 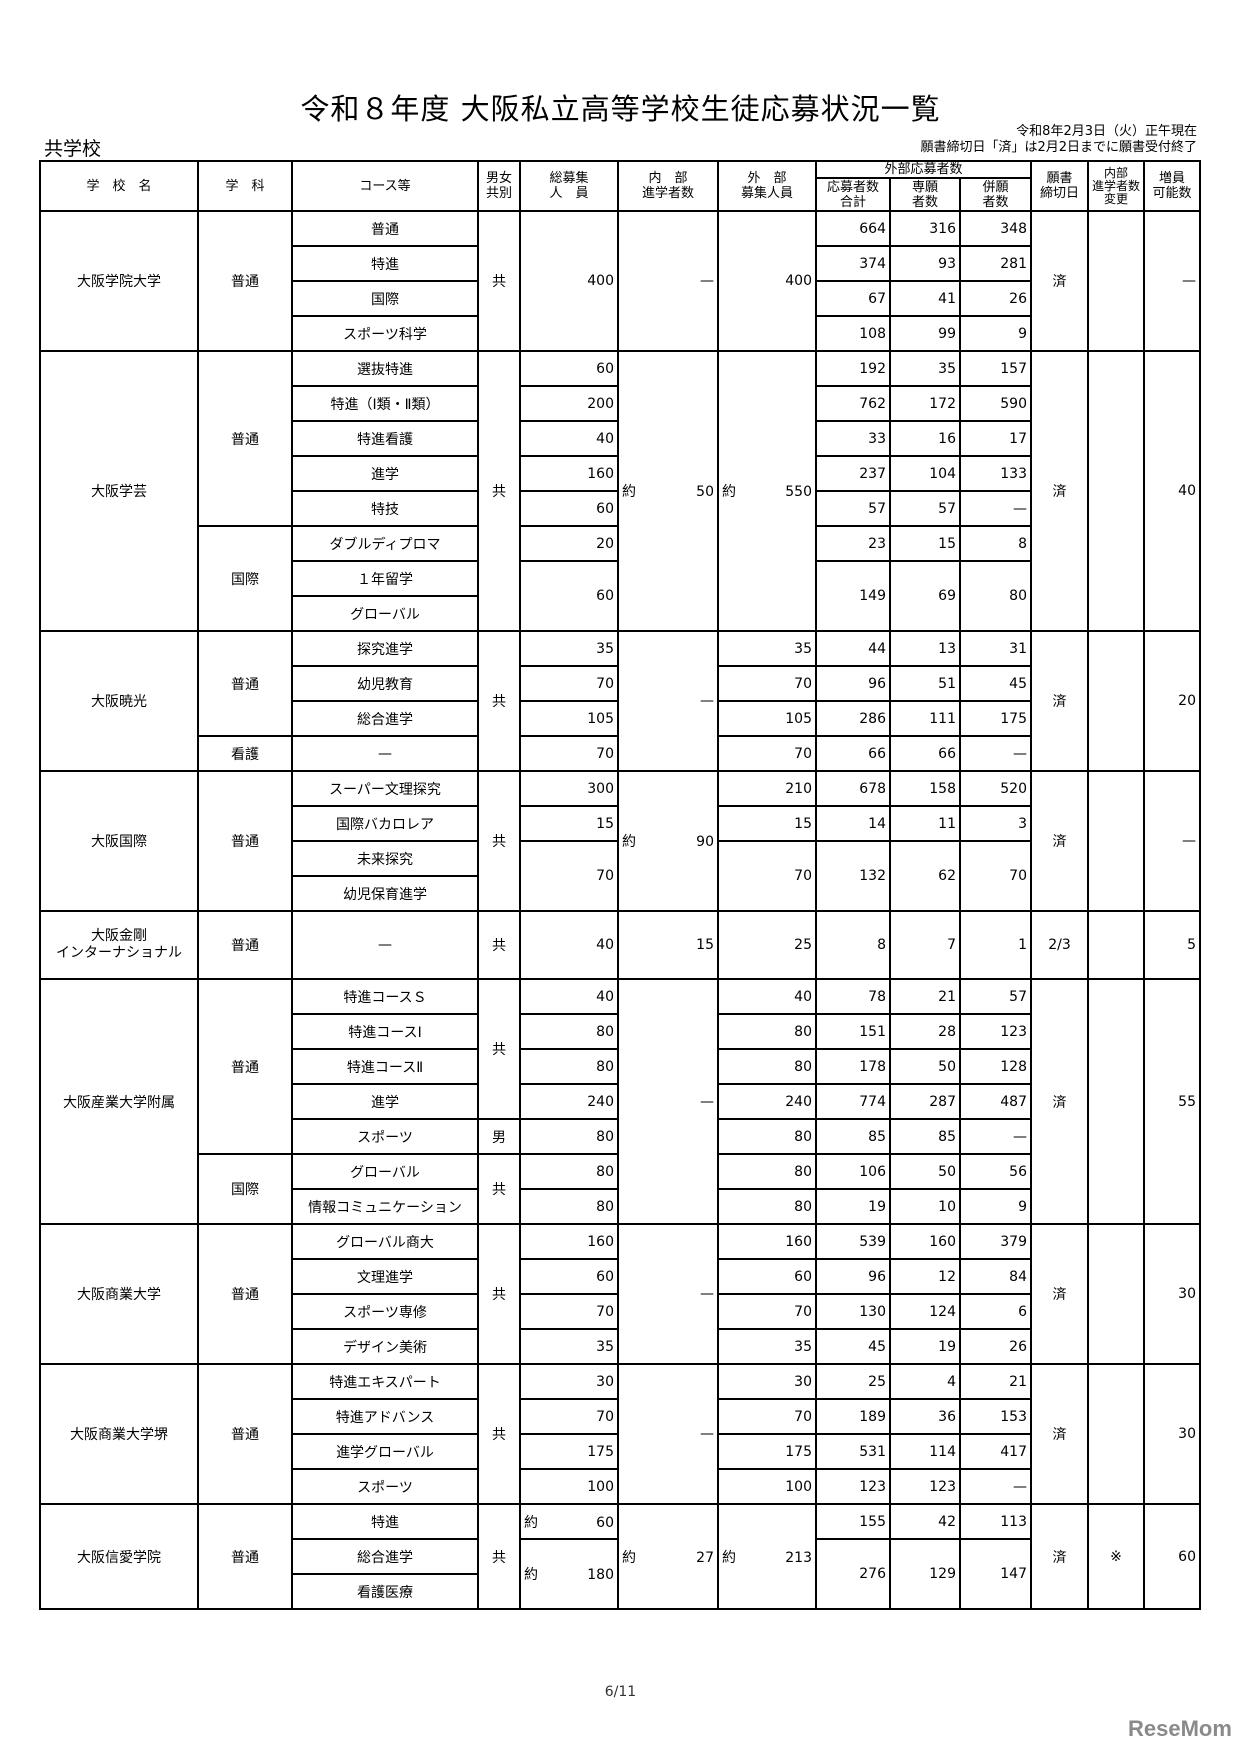 What do you see at coordinates (853, 1574) in the screenshot?
I see `applicants-total-cell: 276` at bounding box center [853, 1574].